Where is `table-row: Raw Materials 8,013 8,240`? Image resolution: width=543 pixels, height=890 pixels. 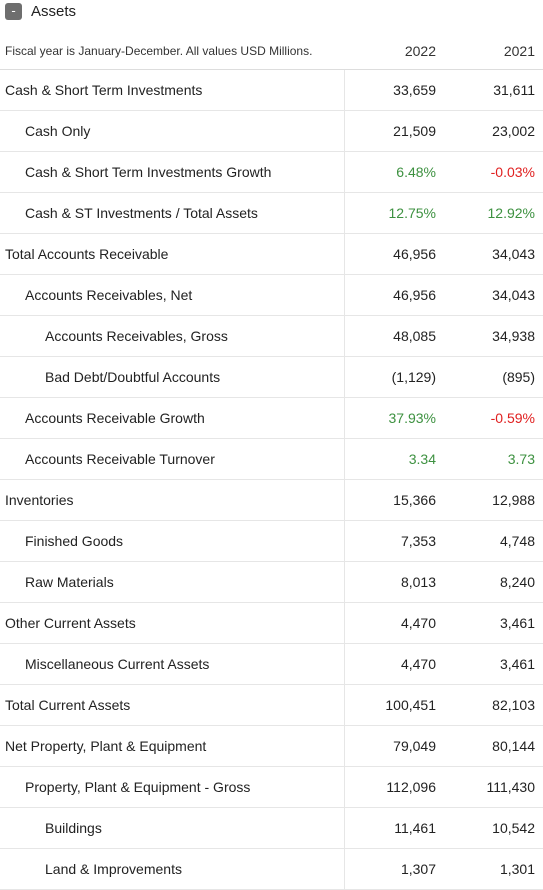 table-row: Raw Materials 8,013 8,240 is located at coordinates (271, 582).